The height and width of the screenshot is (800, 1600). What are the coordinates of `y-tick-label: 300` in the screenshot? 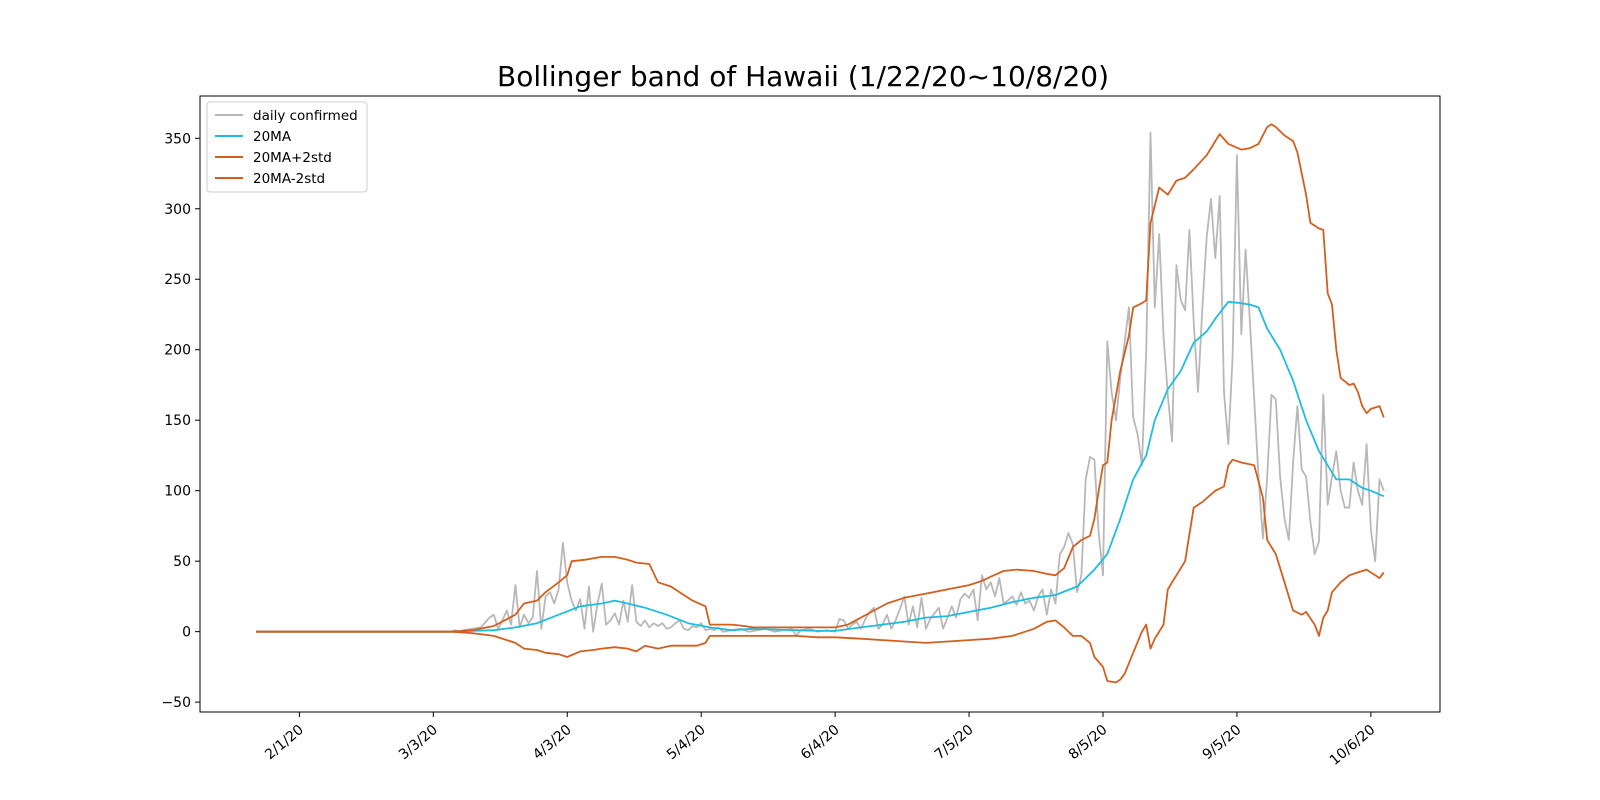 It's located at (177, 210).